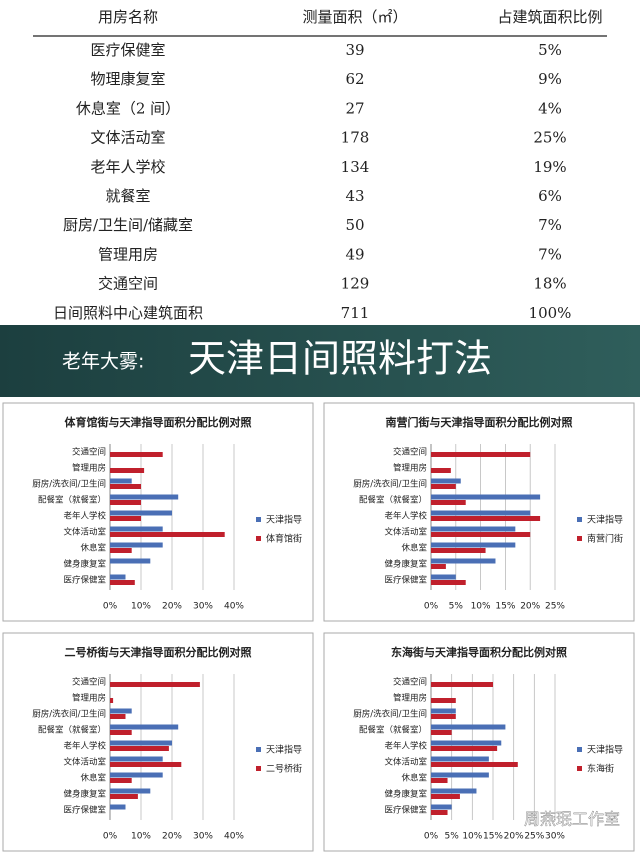 This screenshot has width=640, height=853. What do you see at coordinates (354, 225) in the screenshot?
I see `table-cell: 50` at bounding box center [354, 225].